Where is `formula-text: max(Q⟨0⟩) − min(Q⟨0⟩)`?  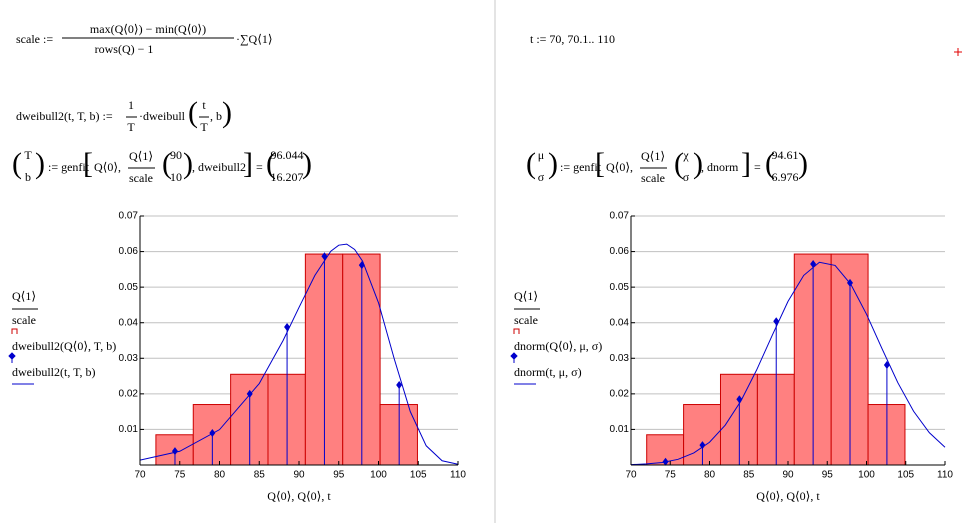
formula-text: max(Q⟨0⟩) − min(Q⟨0⟩) is located at coordinates (148, 29).